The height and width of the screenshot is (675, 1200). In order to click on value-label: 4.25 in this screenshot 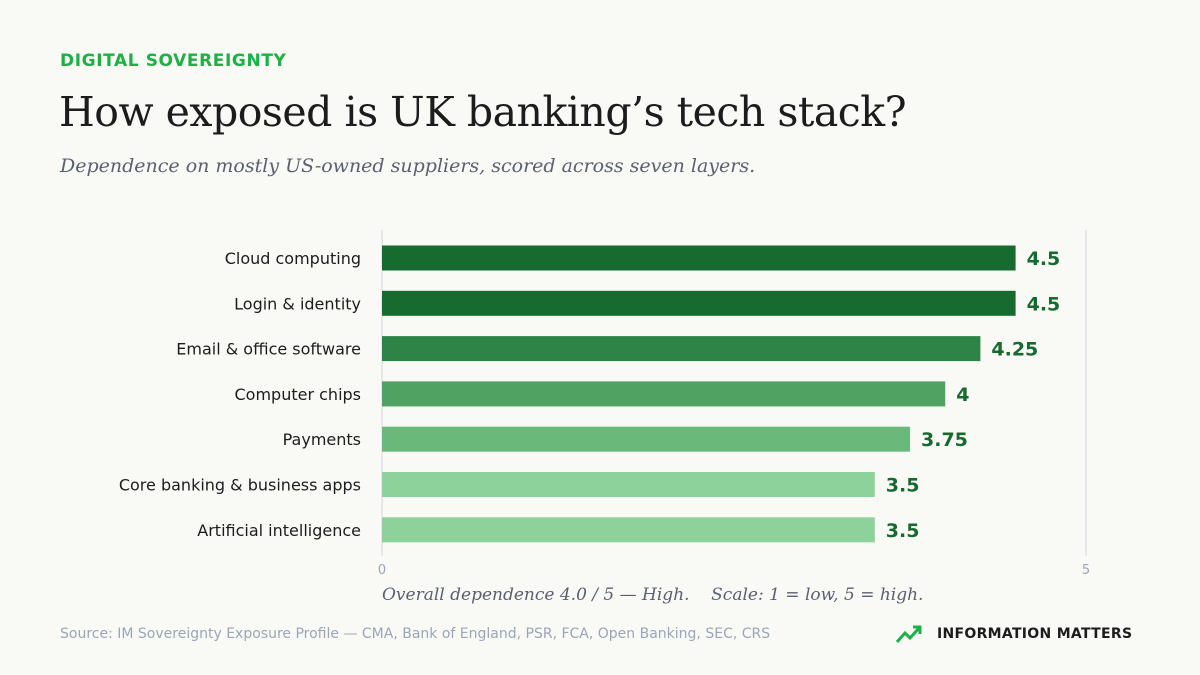, I will do `click(1014, 350)`.